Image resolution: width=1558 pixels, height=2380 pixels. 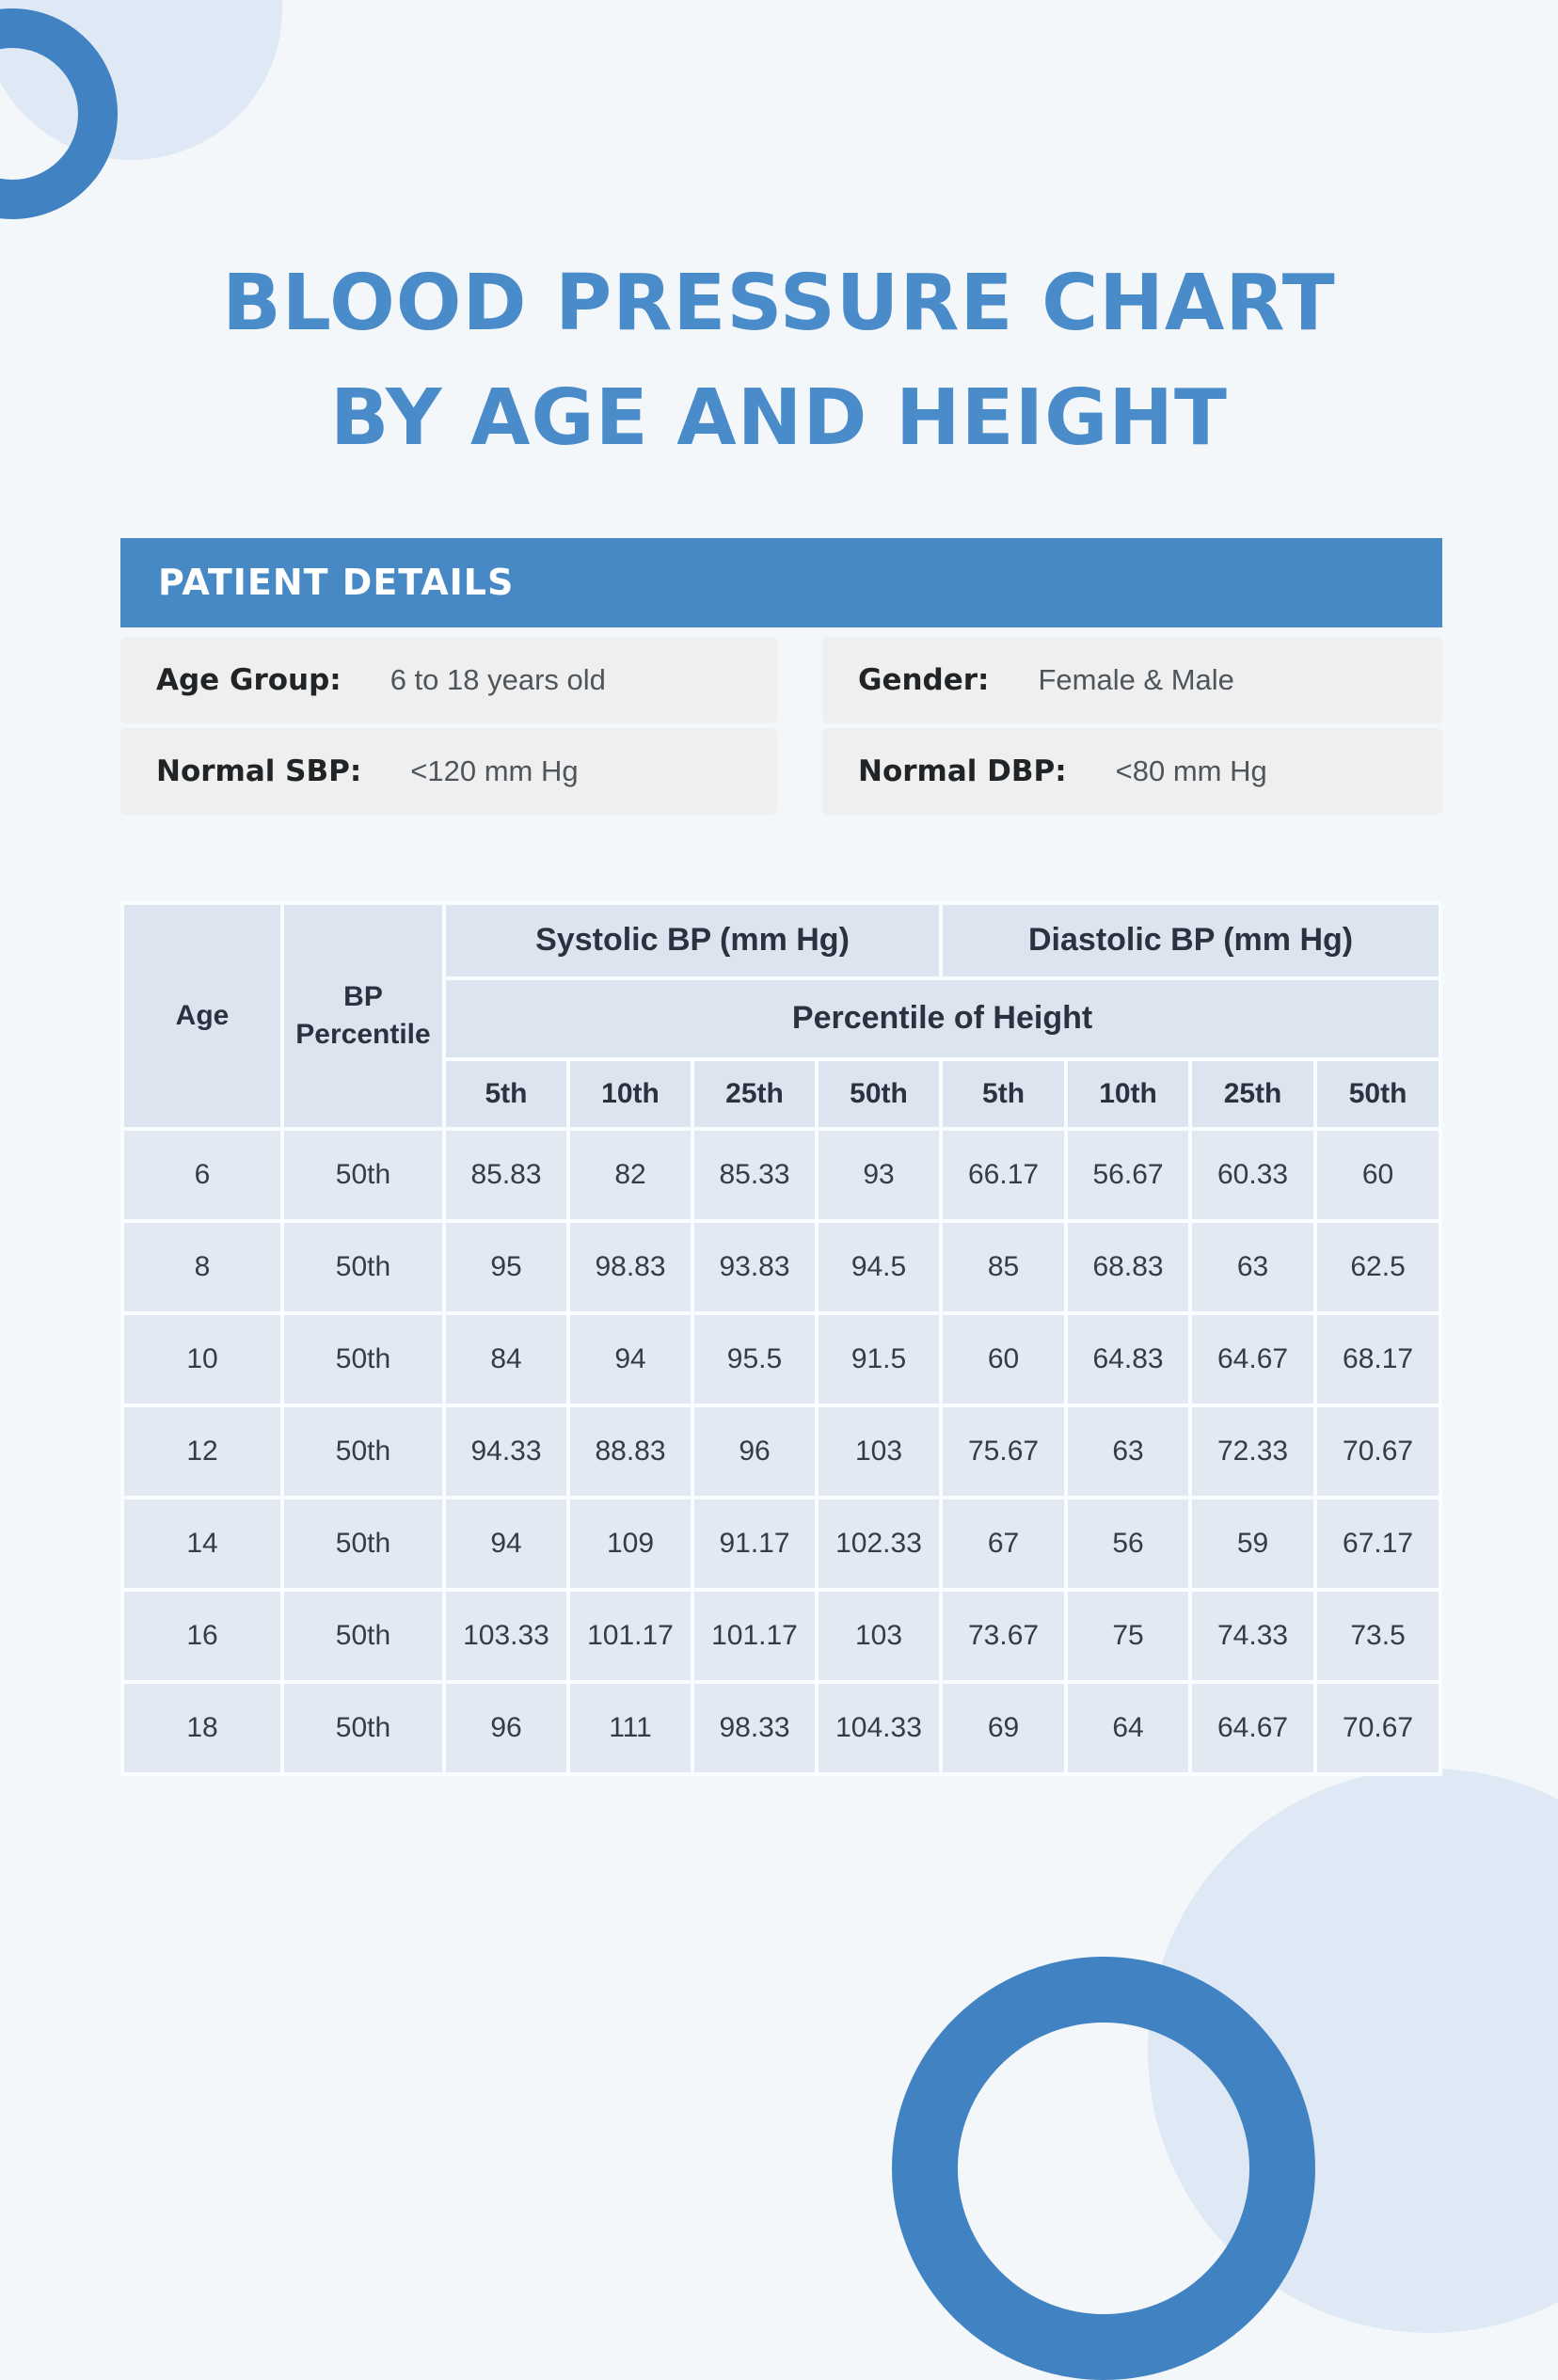 What do you see at coordinates (1128, 1636) in the screenshot?
I see `value-cell: 75` at bounding box center [1128, 1636].